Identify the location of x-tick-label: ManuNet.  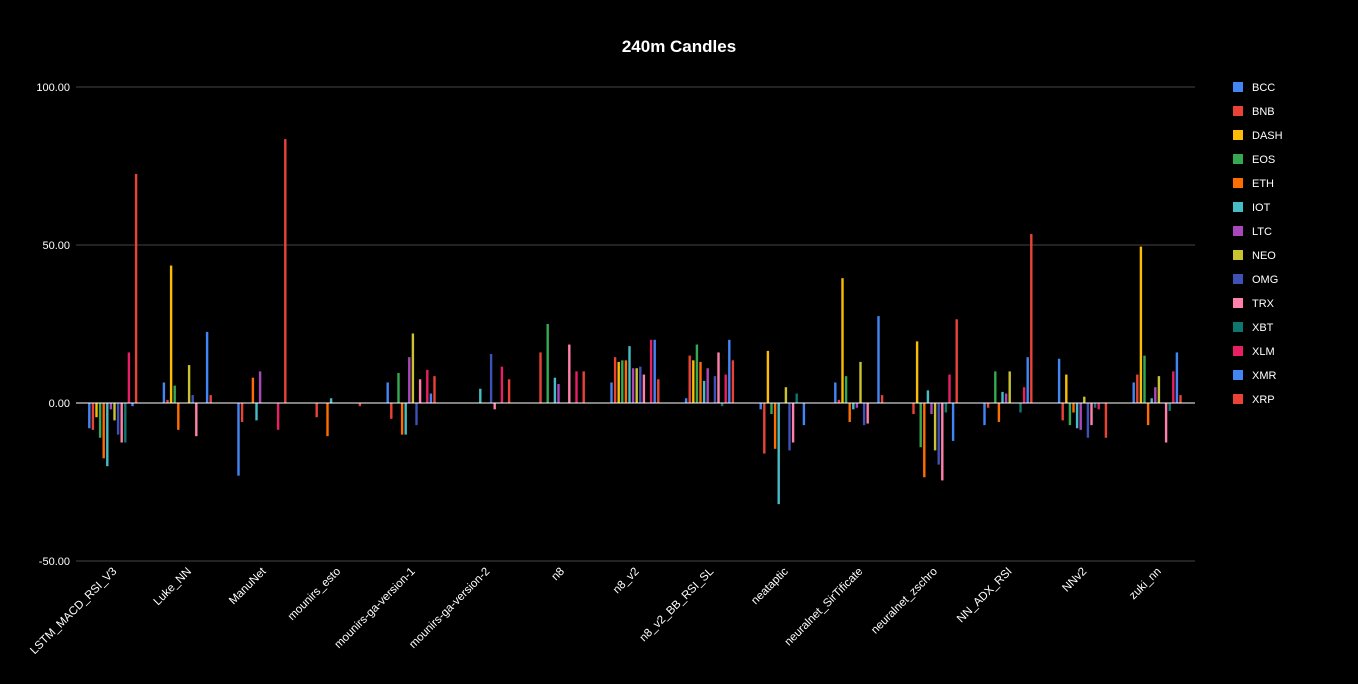
(248, 586).